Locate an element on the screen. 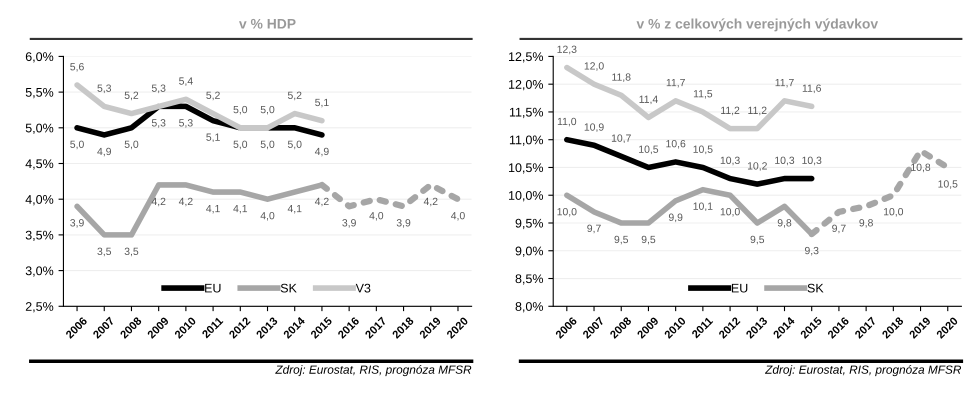 The image size is (976, 403). y-tick-label: 3,5% is located at coordinates (40, 236).